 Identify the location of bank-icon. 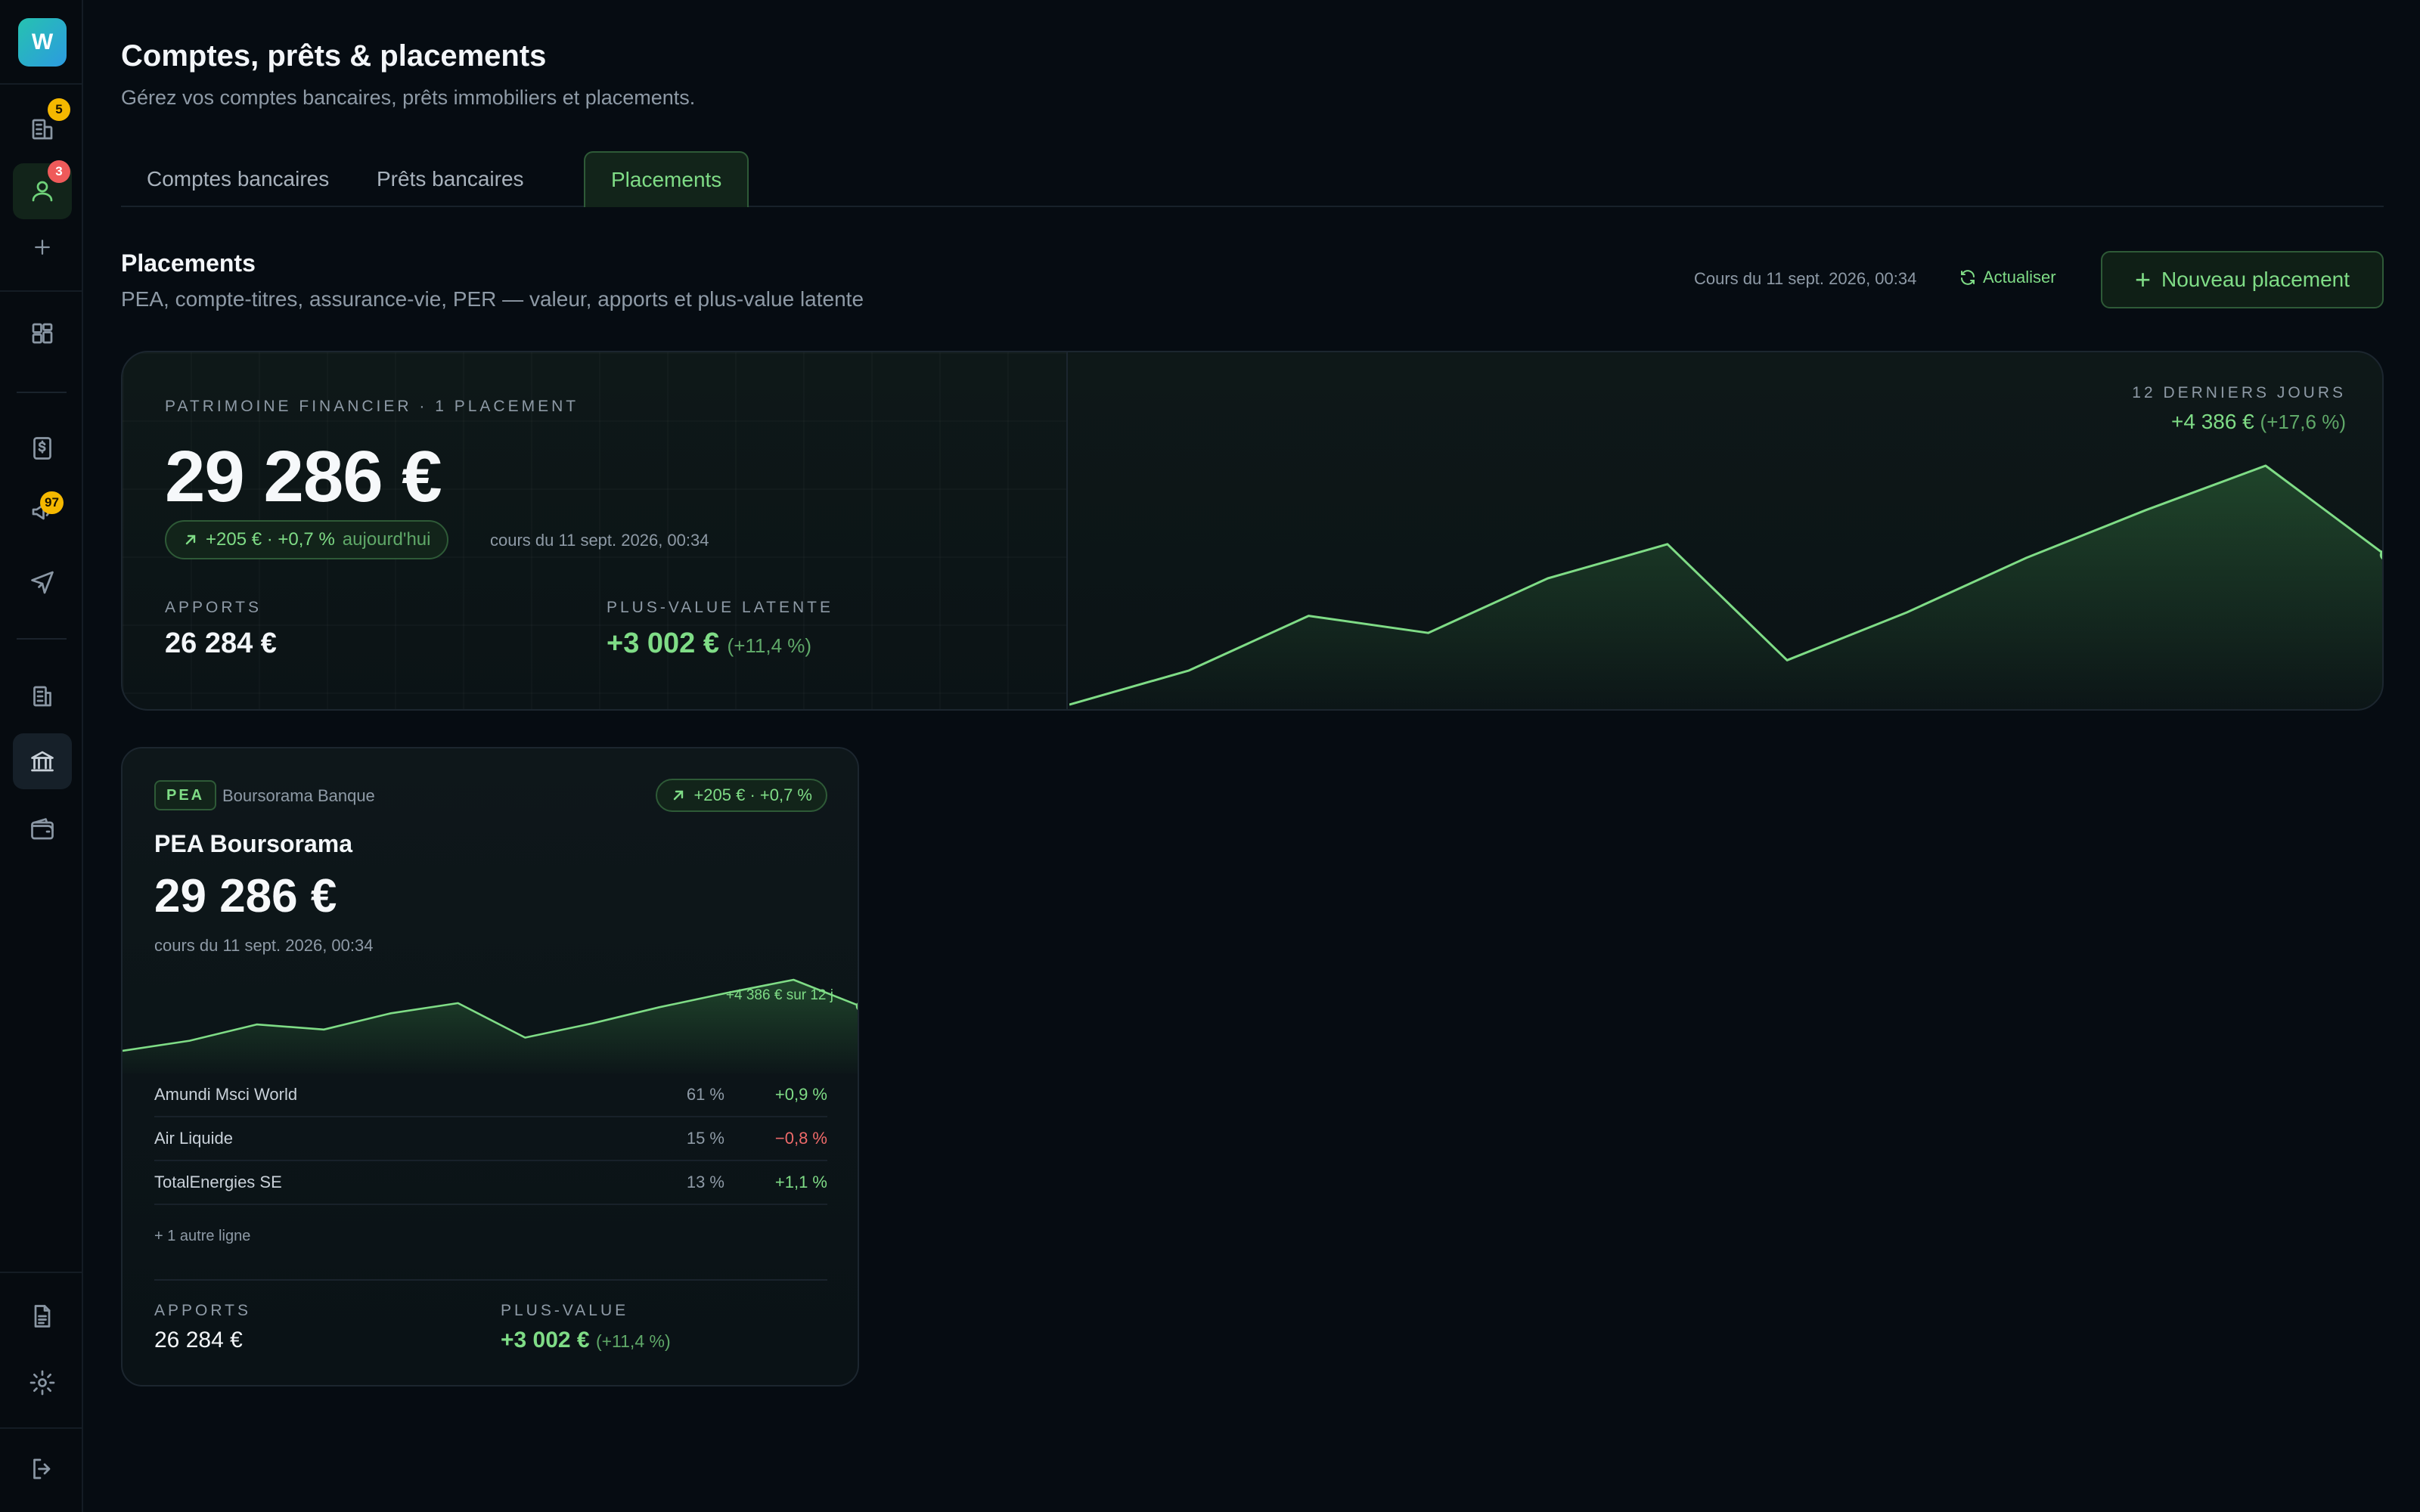
(42, 761).